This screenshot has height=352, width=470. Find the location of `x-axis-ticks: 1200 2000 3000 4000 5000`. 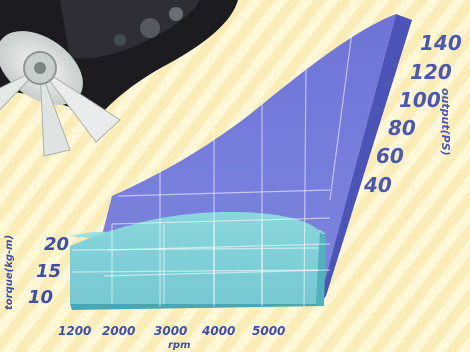

x-axis-ticks: 1200 2000 3000 4000 5000 is located at coordinates (171, 331).